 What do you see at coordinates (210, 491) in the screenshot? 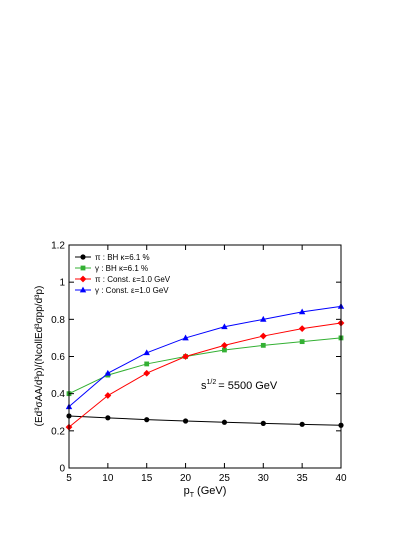
I see `x-axis-label-rest: (GeV)` at bounding box center [210, 491].